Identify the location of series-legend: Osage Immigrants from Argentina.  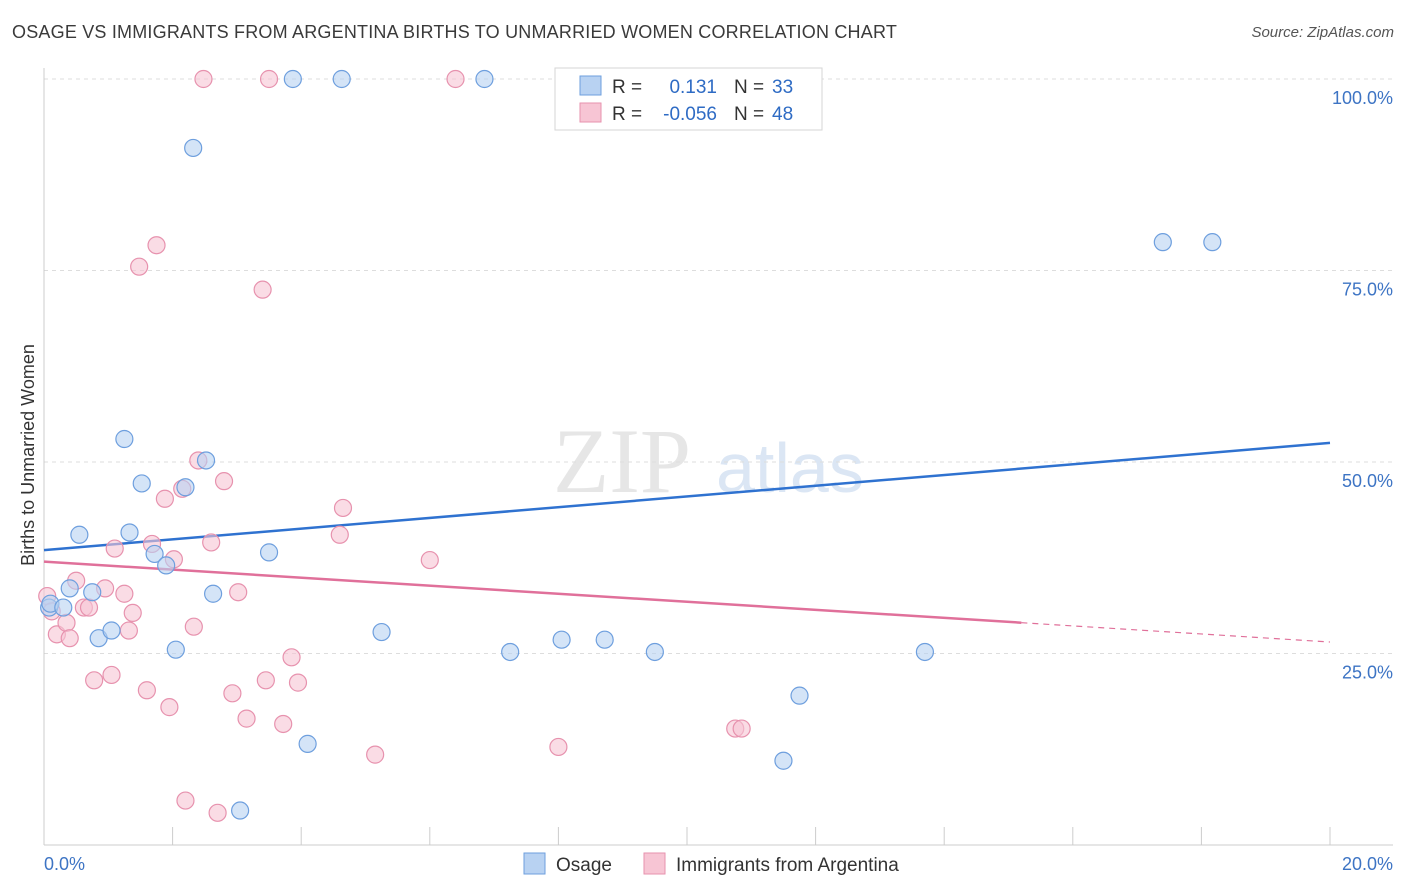
(711, 864).